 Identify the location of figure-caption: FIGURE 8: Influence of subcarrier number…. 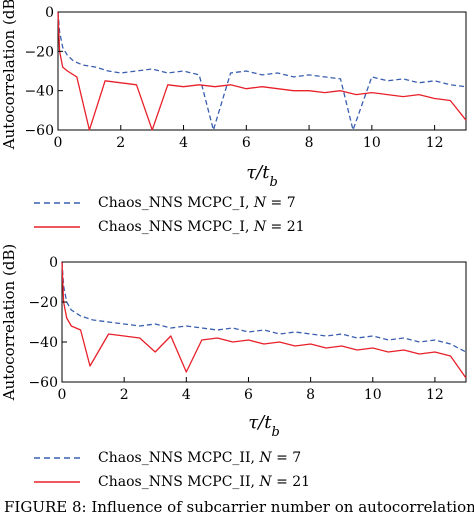
(239, 507).